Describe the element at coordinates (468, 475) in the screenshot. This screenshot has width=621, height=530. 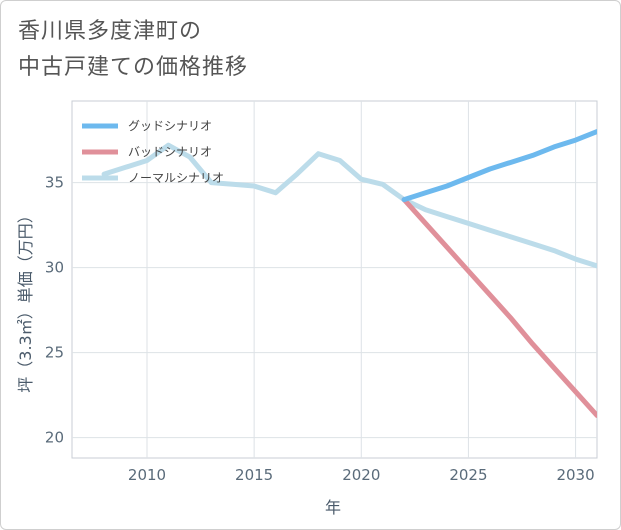
I see `x-tick-label: 2025` at that location.